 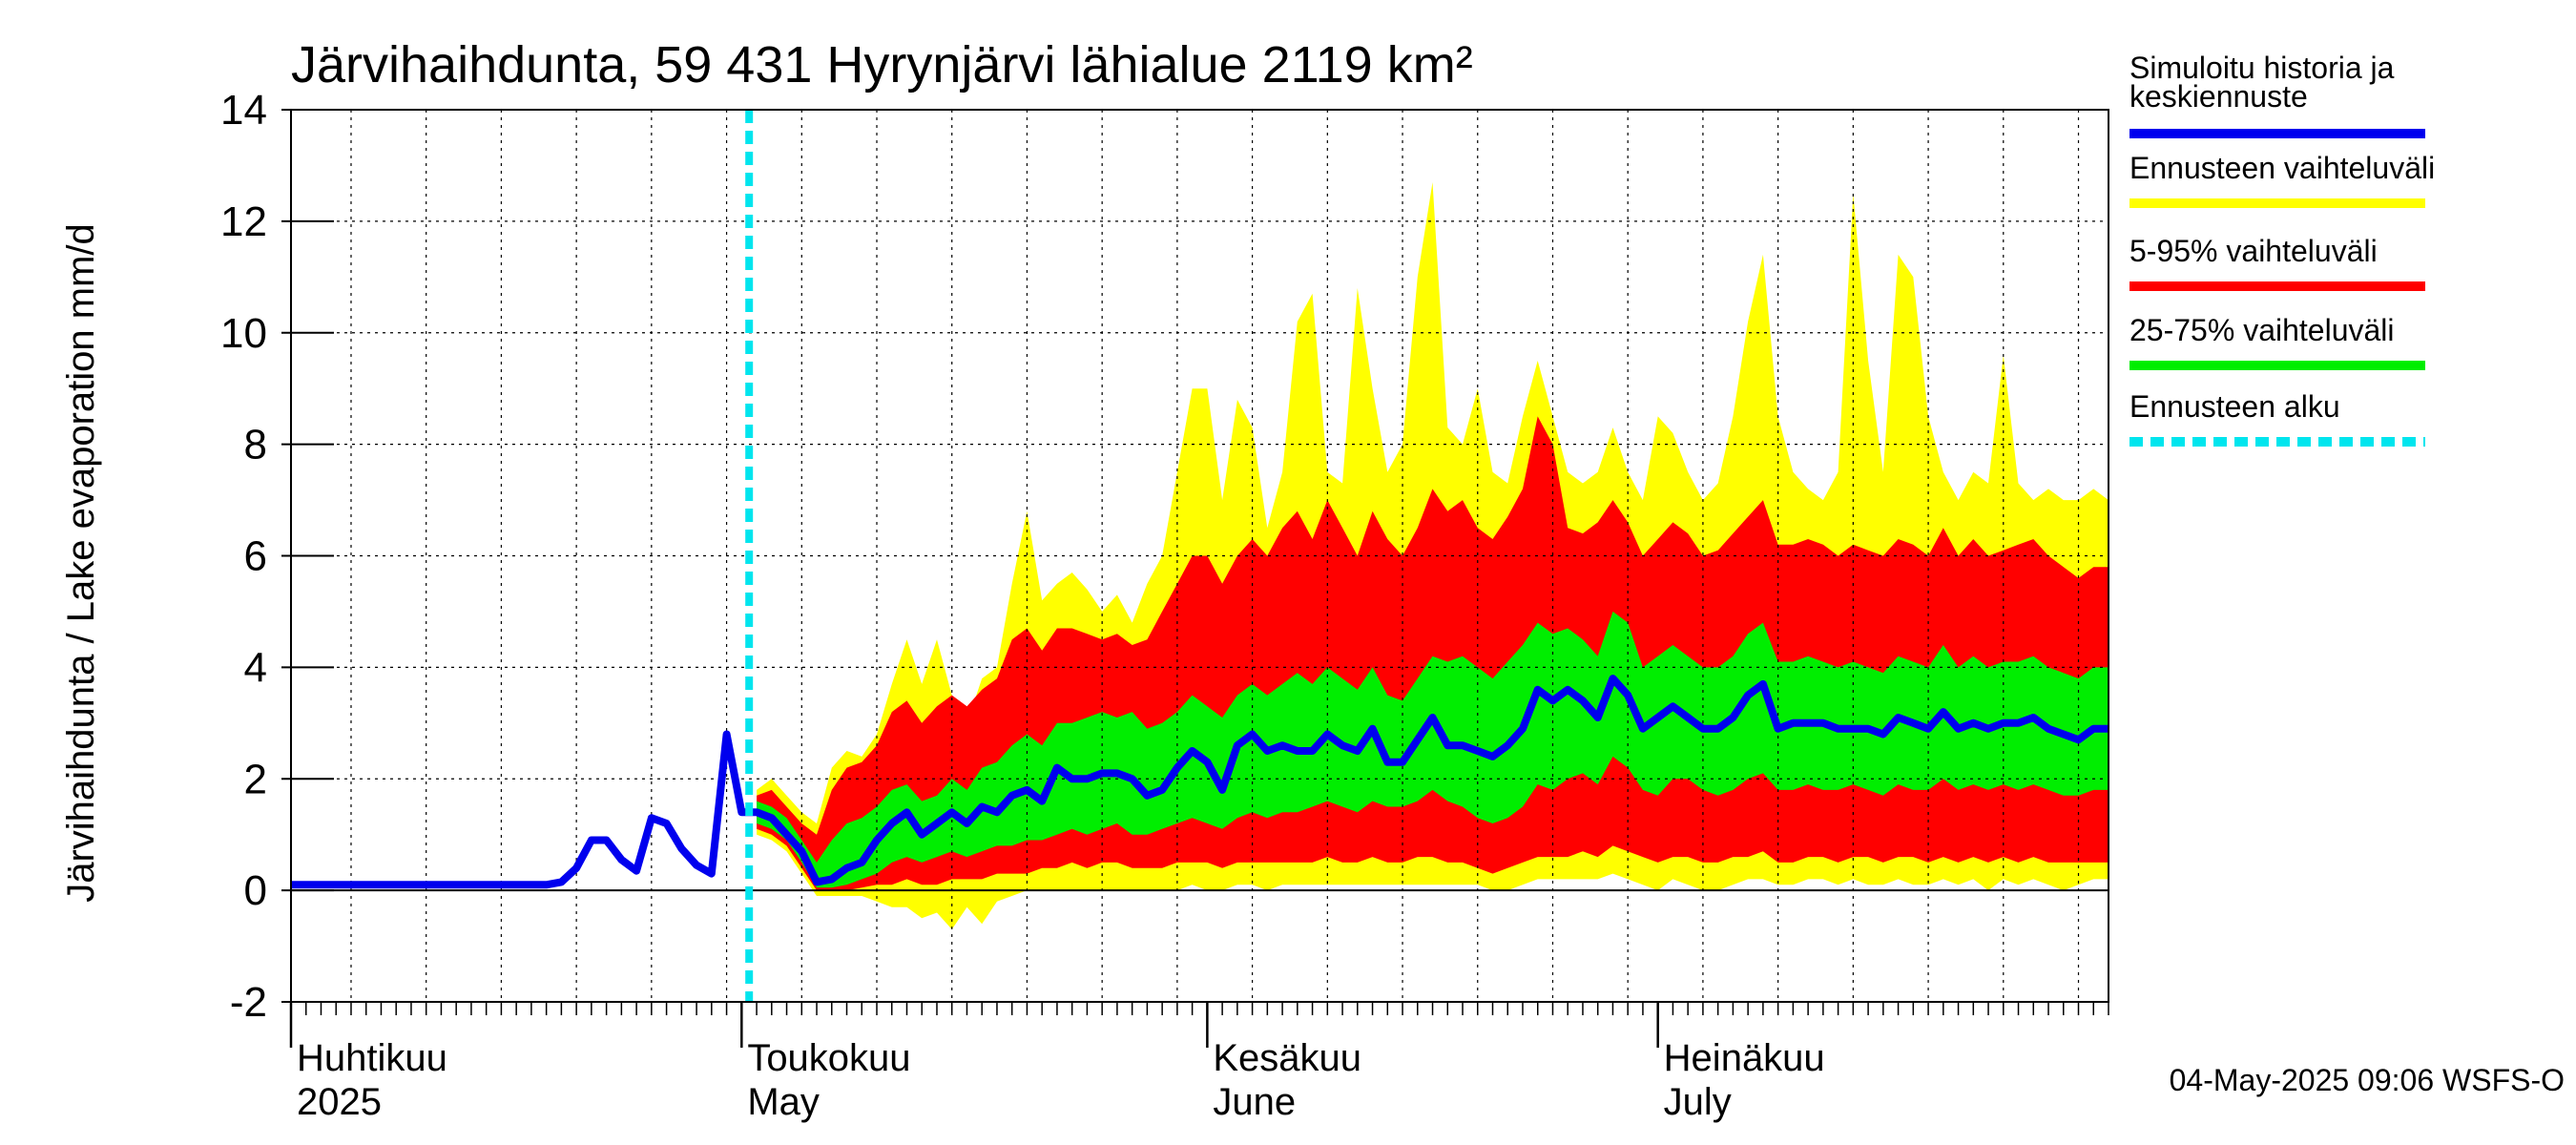 I want to click on legend-label: Ennusteen vaihteluväli, so click(x=2282, y=168).